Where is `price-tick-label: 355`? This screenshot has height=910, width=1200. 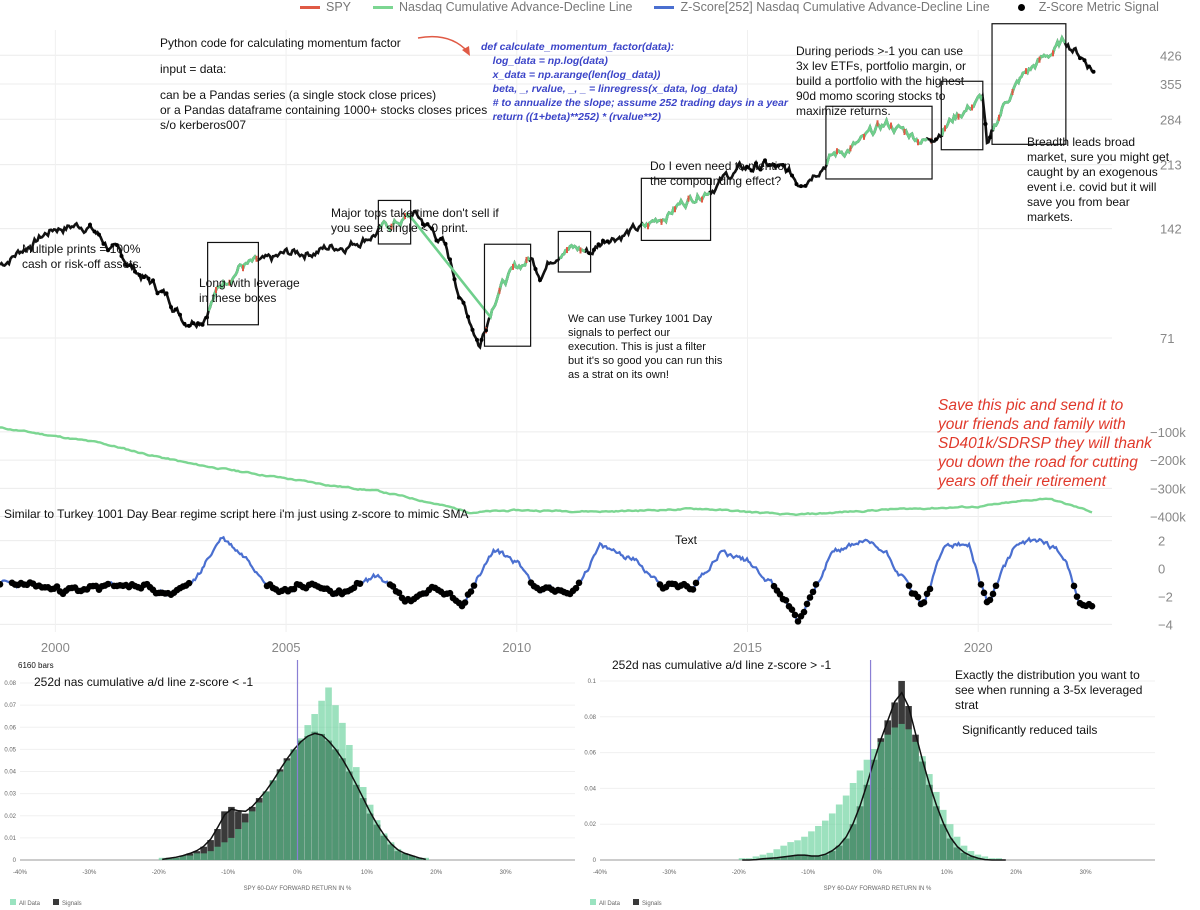 price-tick-label: 355 is located at coordinates (1171, 84).